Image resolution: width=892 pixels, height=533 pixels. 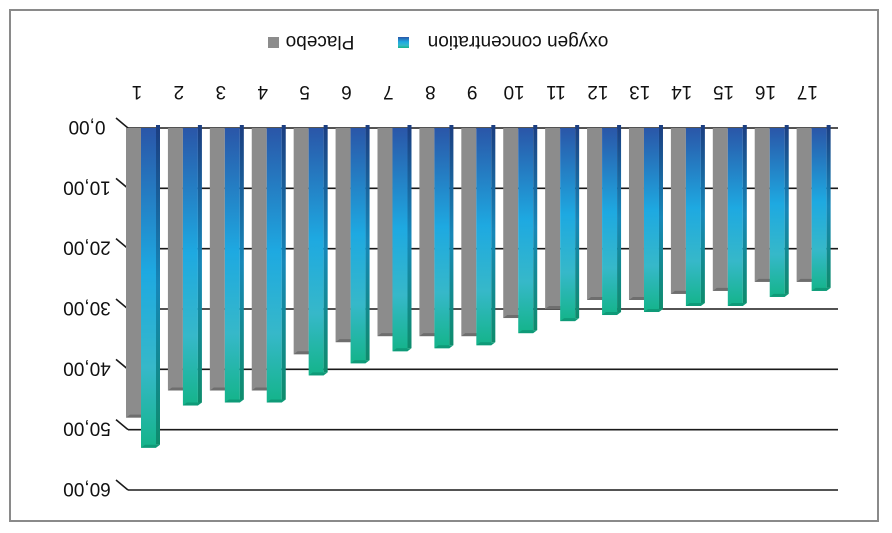 What do you see at coordinates (87, 126) in the screenshot?
I see `y-tick-label: 0,00` at bounding box center [87, 126].